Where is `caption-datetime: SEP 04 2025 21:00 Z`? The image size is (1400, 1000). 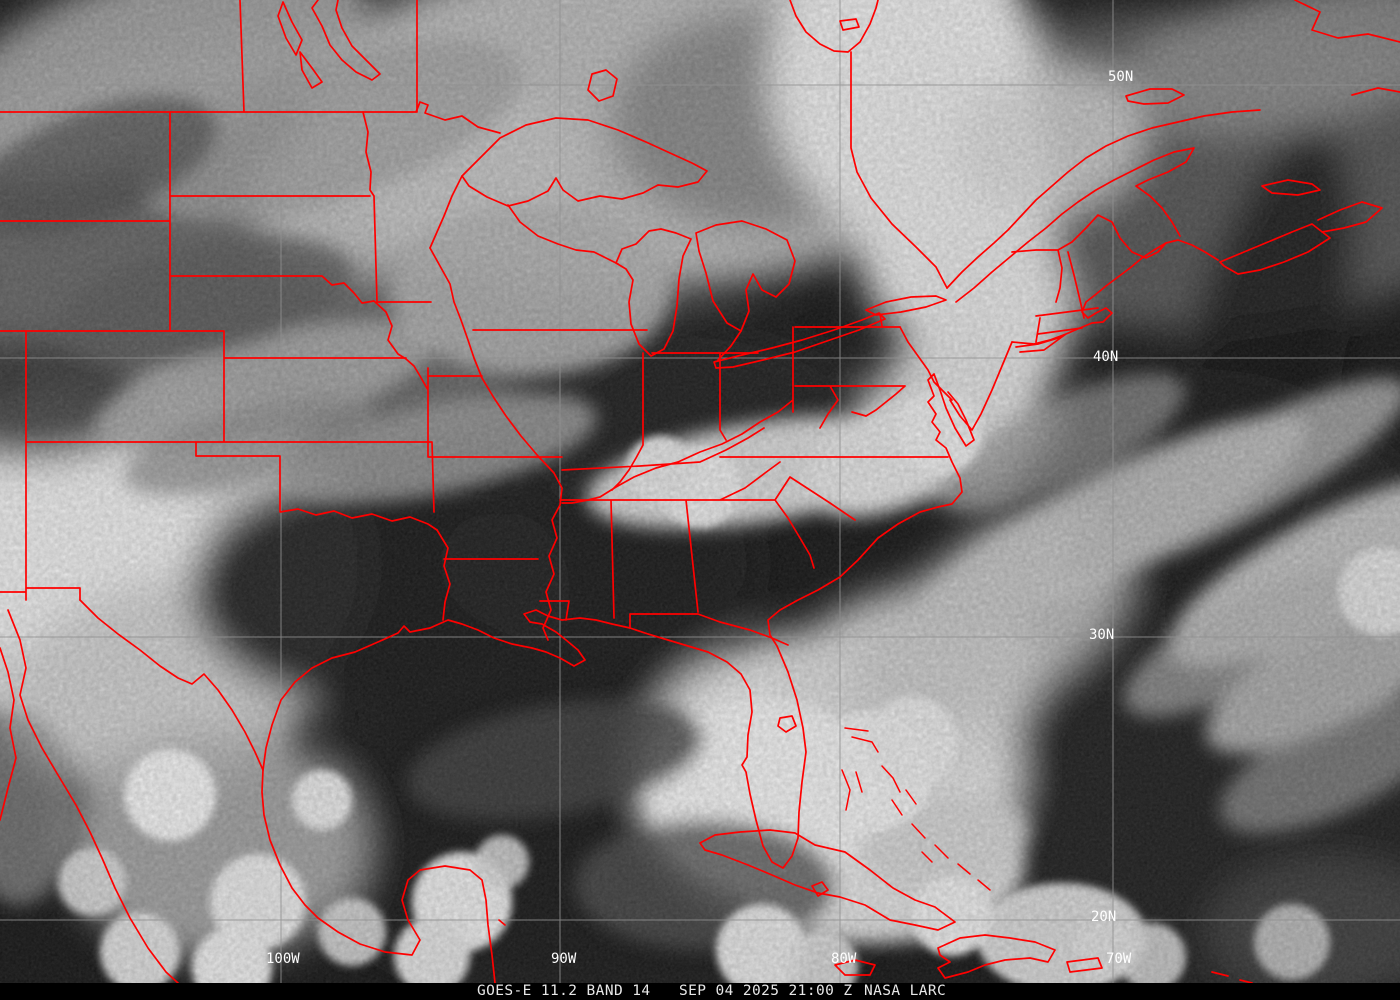 caption-datetime: SEP 04 2025 21:00 Z is located at coordinates (766, 991).